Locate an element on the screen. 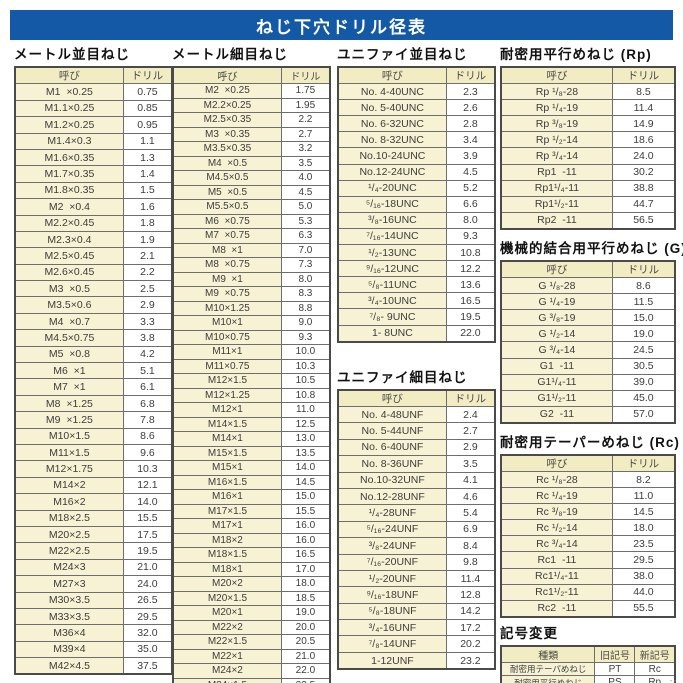  value-cell: 10.3 is located at coordinates (305, 366).